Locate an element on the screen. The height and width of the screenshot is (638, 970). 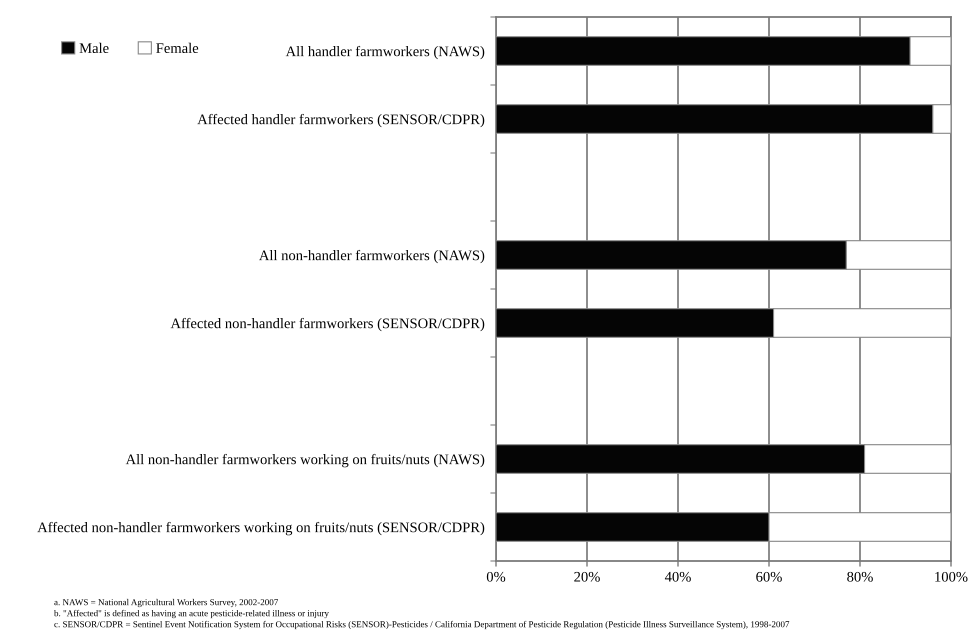
x-tick-label: 100% is located at coordinates (951, 577).